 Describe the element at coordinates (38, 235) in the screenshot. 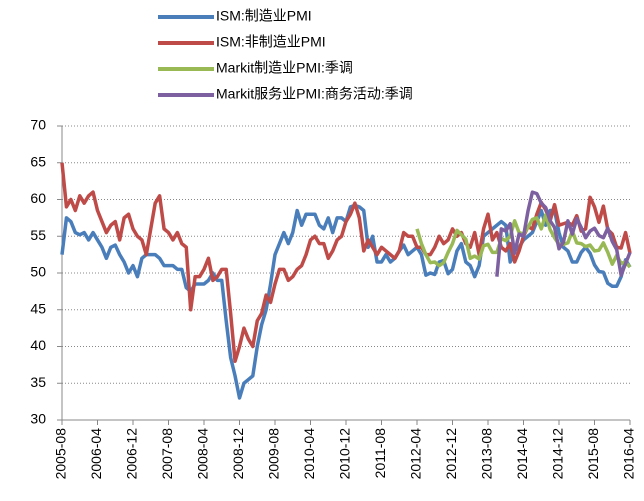

I see `y-tick-label: 55` at that location.